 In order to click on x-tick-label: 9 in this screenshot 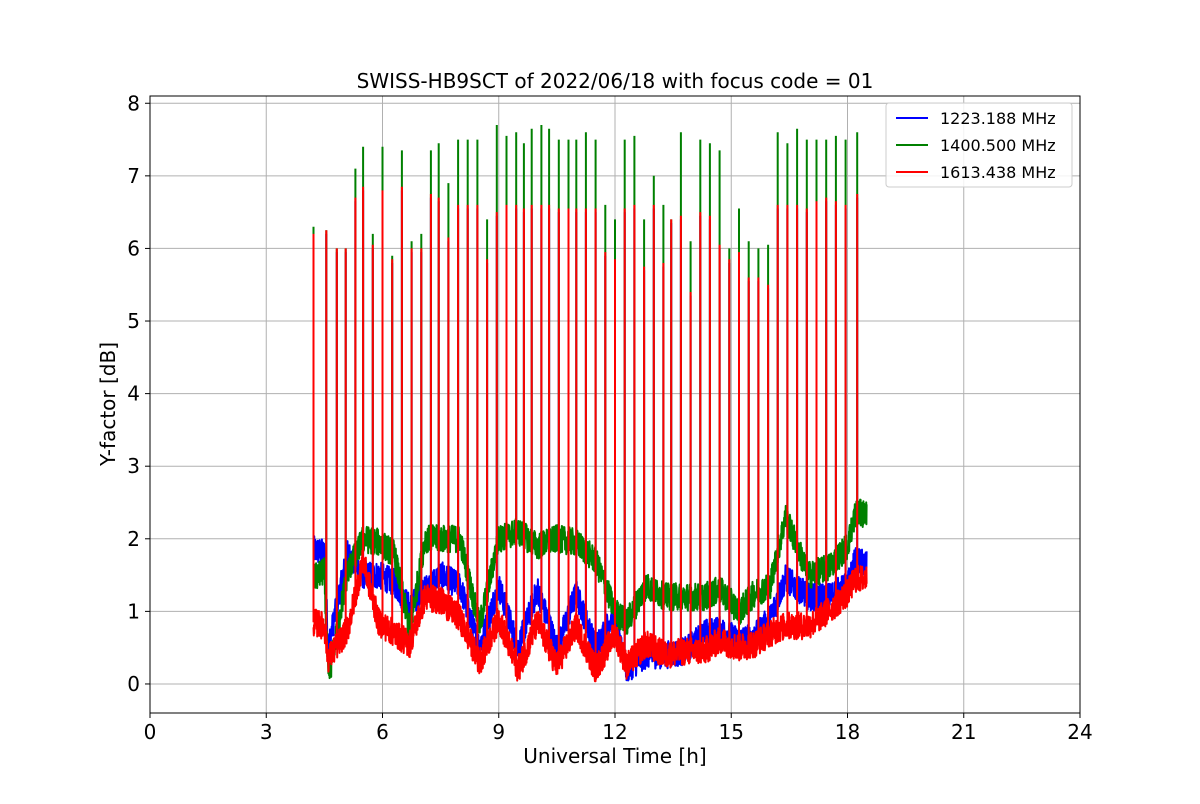, I will do `click(498, 732)`.